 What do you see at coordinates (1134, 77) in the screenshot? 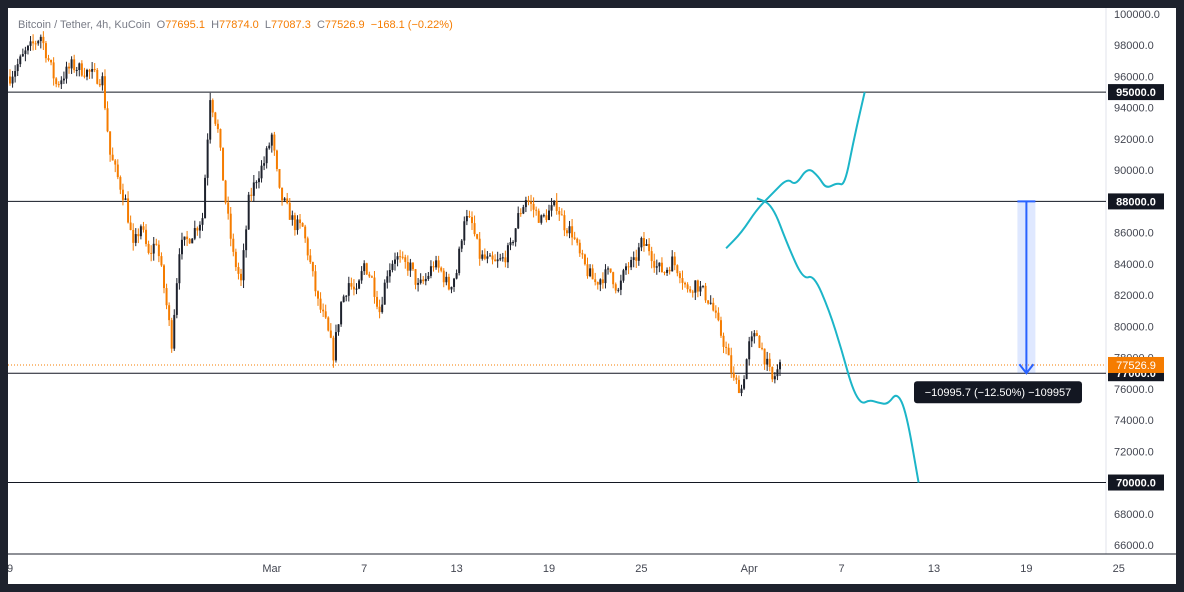
I see `price-tick-label: 96000.0` at bounding box center [1134, 77].